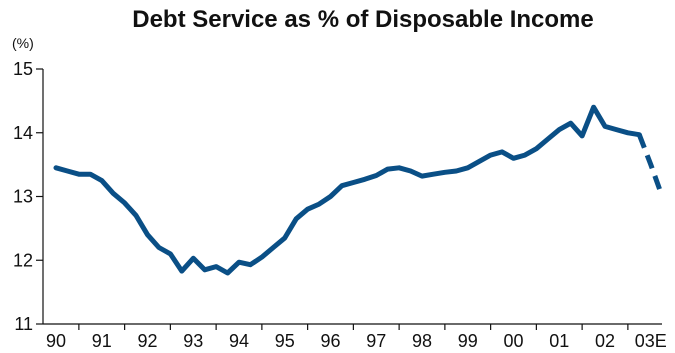 The image size is (675, 353). Describe the element at coordinates (605, 341) in the screenshot. I see `x-tick-label: 02` at that location.